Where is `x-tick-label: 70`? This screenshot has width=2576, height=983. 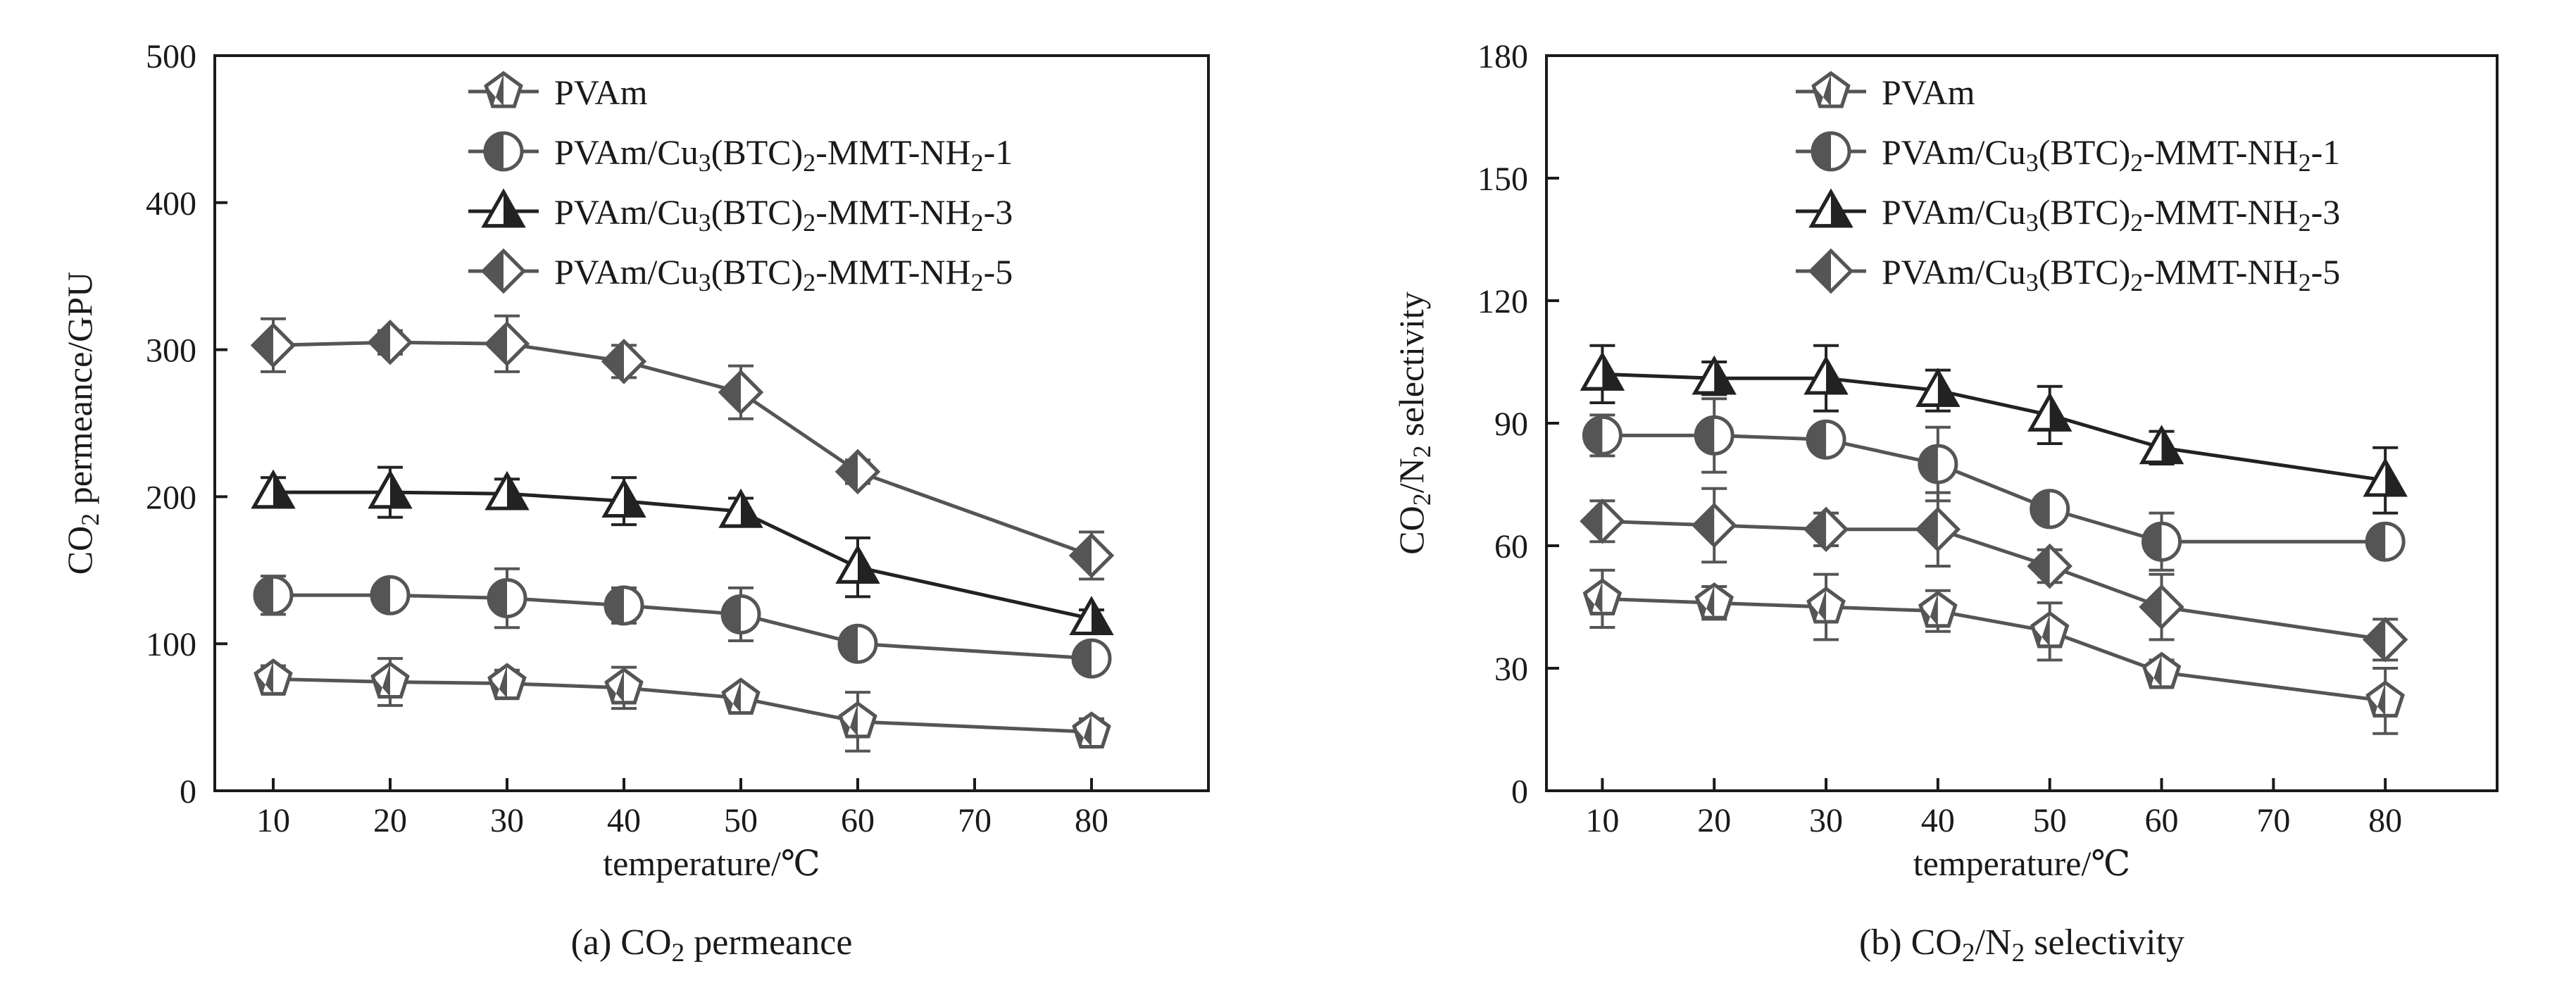 x-tick-label: 70 is located at coordinates (975, 820).